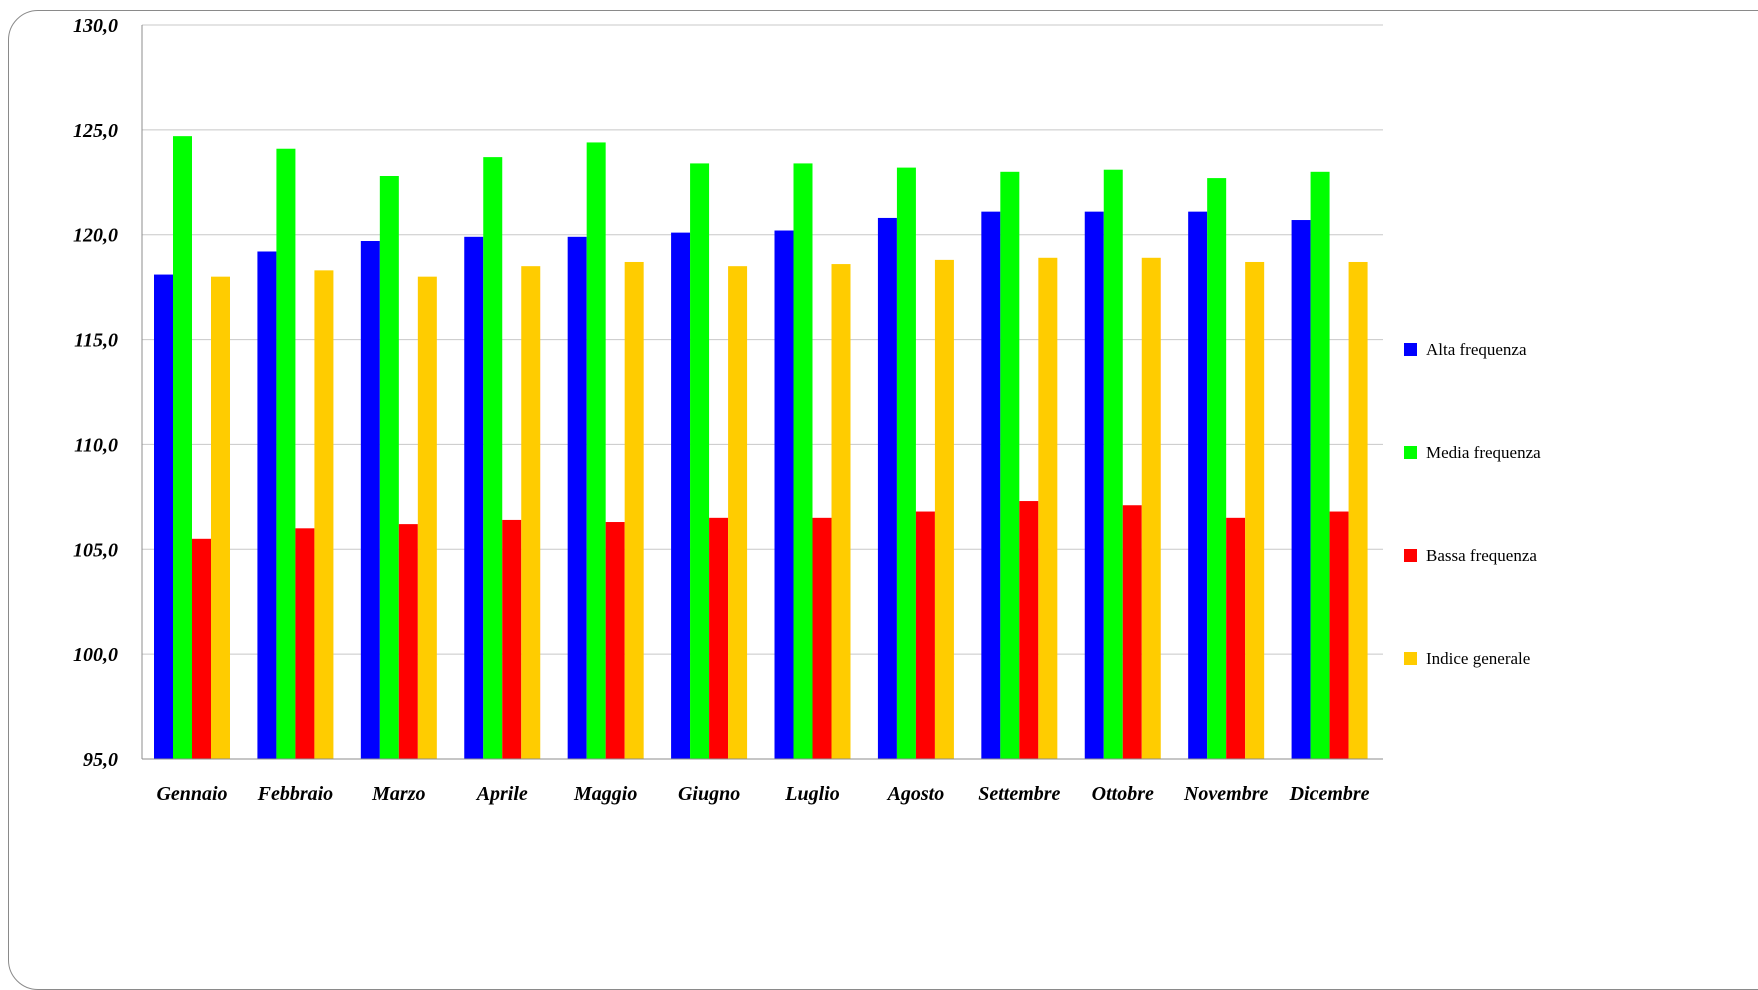 The height and width of the screenshot is (990, 1758). Describe the element at coordinates (95, 655) in the screenshot. I see `y-tick-label: 100,0` at that location.